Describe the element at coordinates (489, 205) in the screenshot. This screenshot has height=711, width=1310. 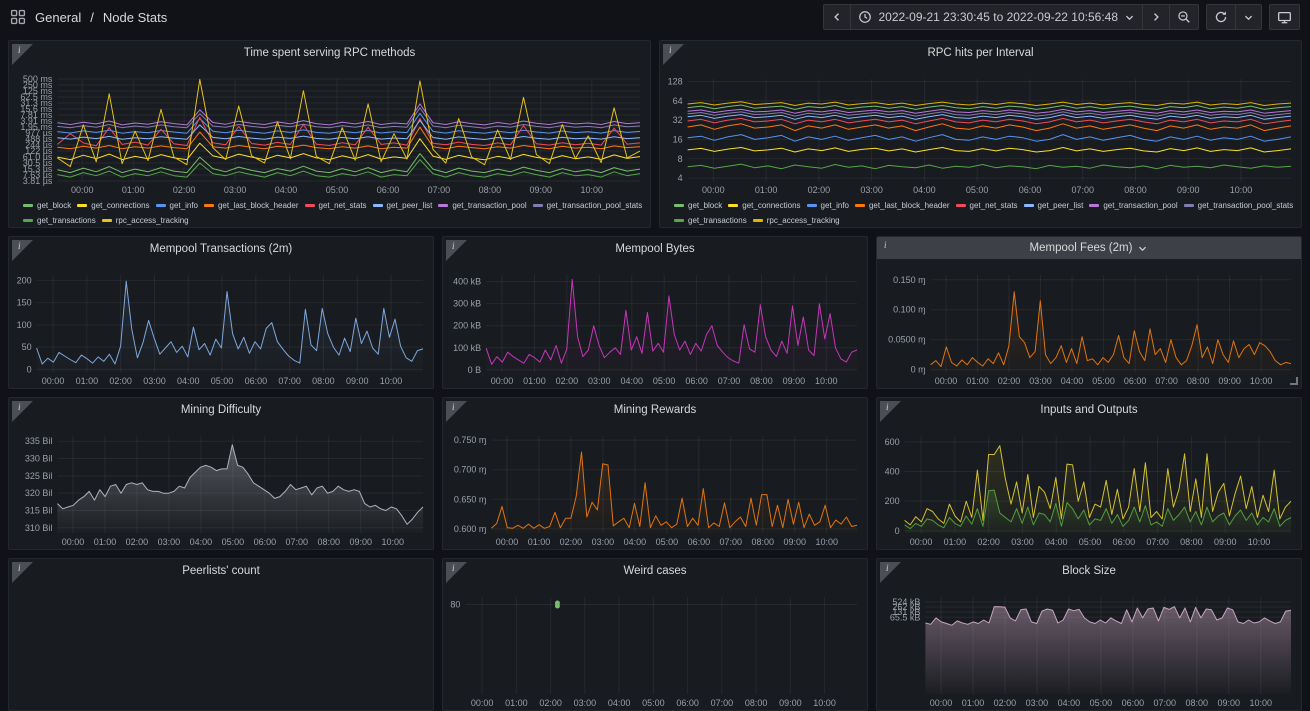
I see `legend-label: get_transaction_pool` at that location.